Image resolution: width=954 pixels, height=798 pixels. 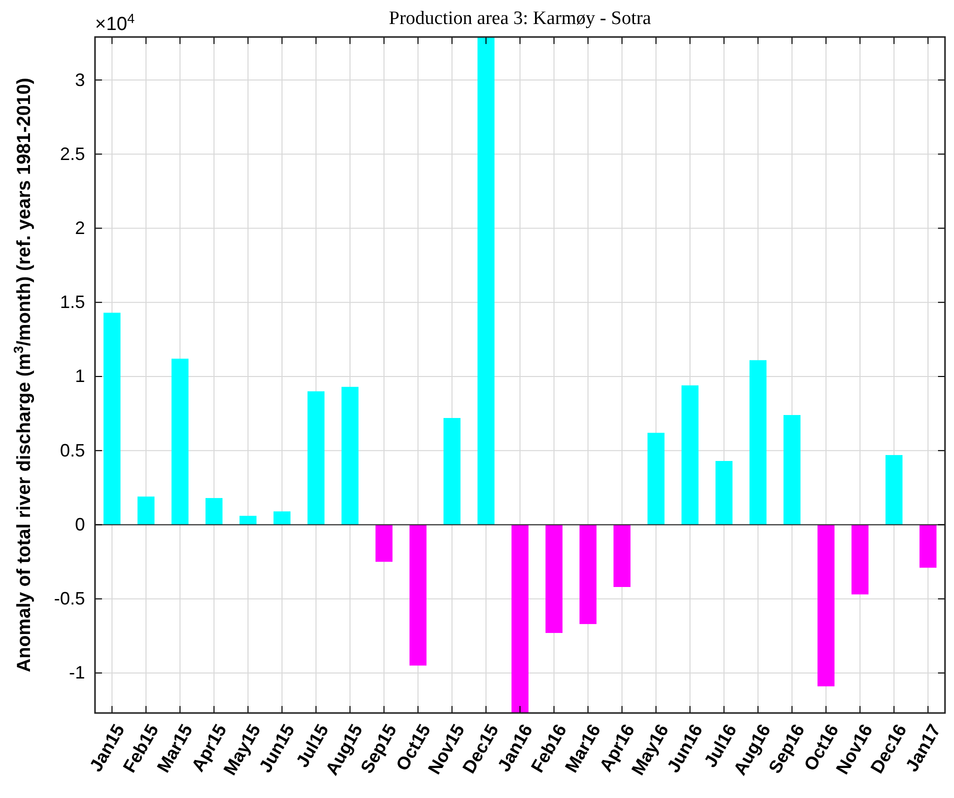 What do you see at coordinates (69, 598) in the screenshot?
I see `y-tick-label: -0.5` at bounding box center [69, 598].